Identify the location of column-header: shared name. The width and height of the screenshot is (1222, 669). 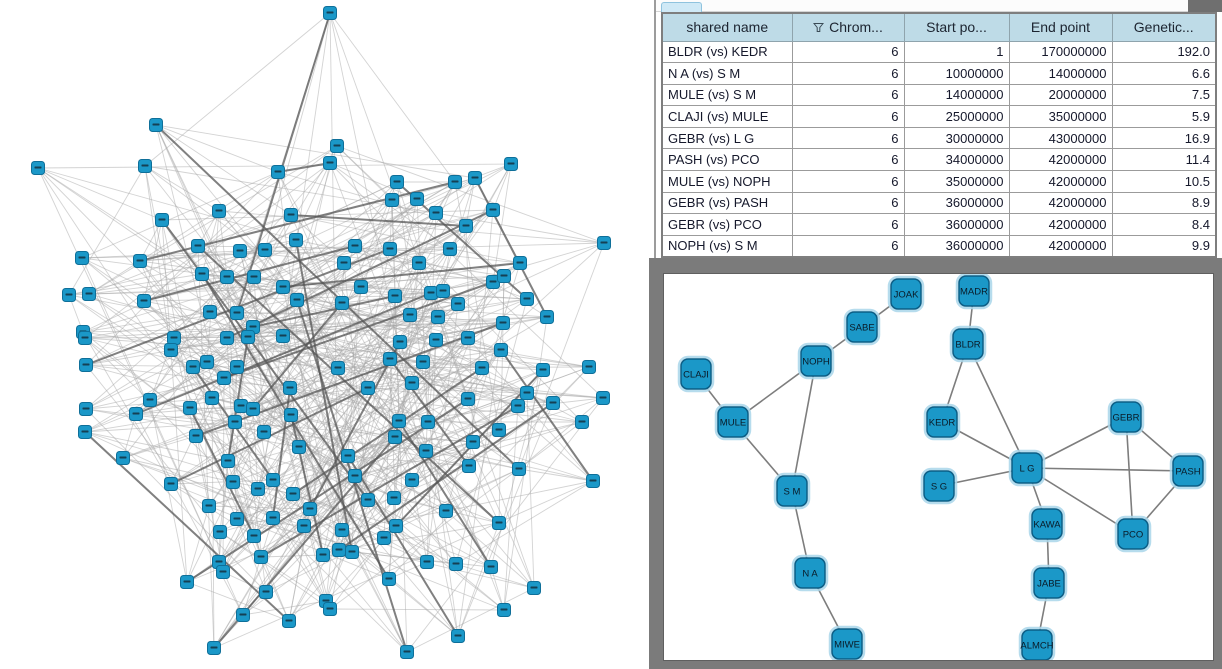
(727, 27).